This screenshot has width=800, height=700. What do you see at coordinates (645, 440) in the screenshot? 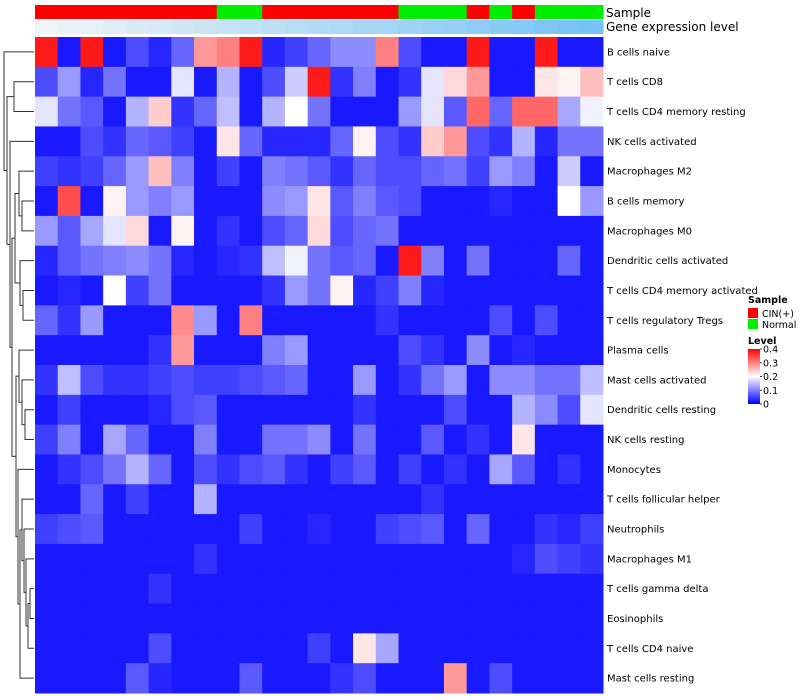
I see `row-label: NK cells resting` at bounding box center [645, 440].